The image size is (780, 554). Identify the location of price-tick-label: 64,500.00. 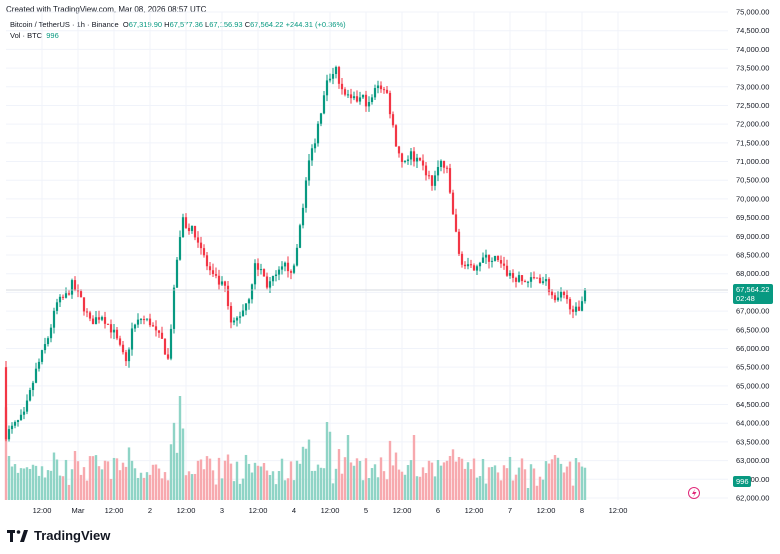
(752, 404).